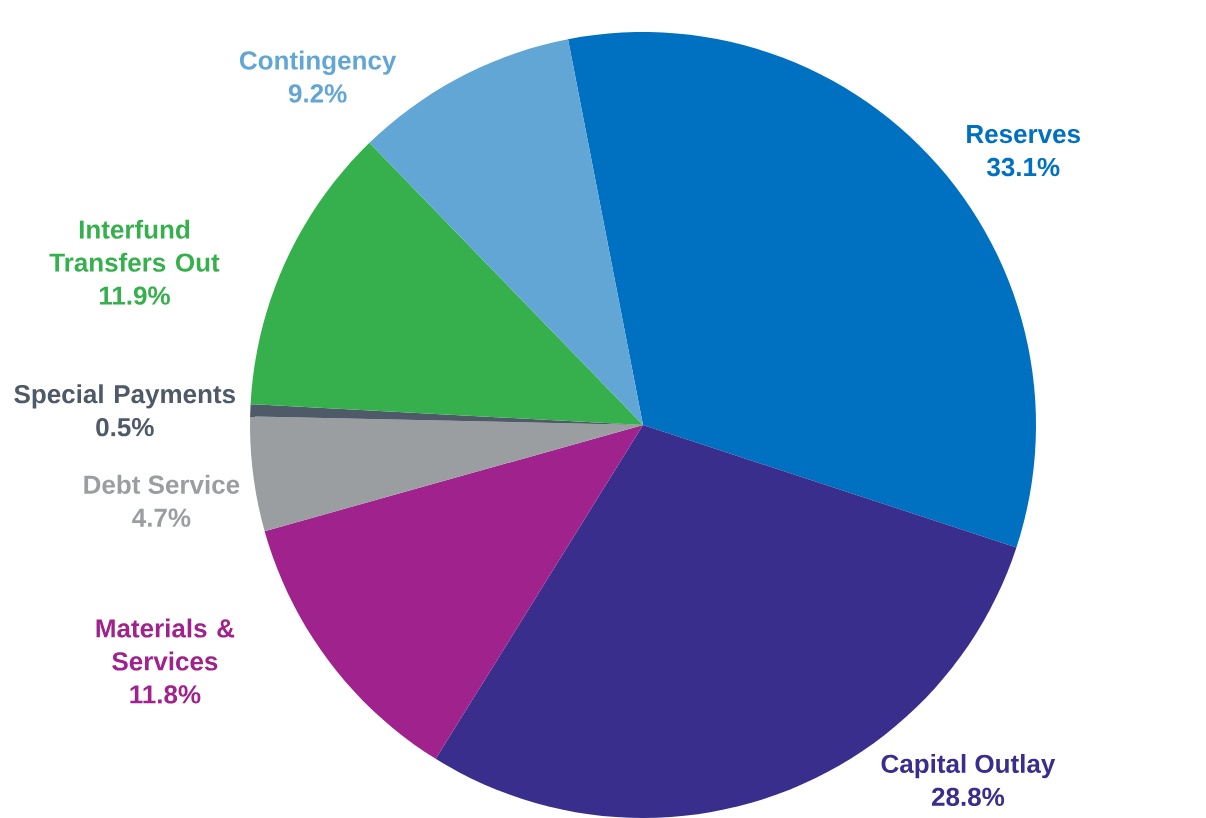 This screenshot has height=818, width=1206. Describe the element at coordinates (134, 245) in the screenshot. I see `slice-label: Interfund Transfers Out` at that location.